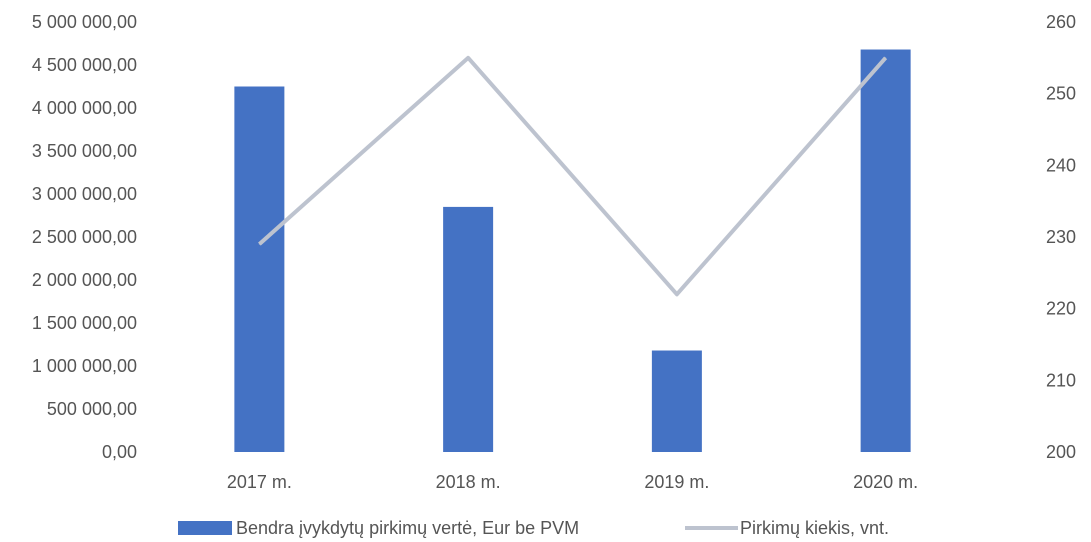  Describe the element at coordinates (84, 323) in the screenshot. I see `y-tick-label: 1 500 000,00` at that location.